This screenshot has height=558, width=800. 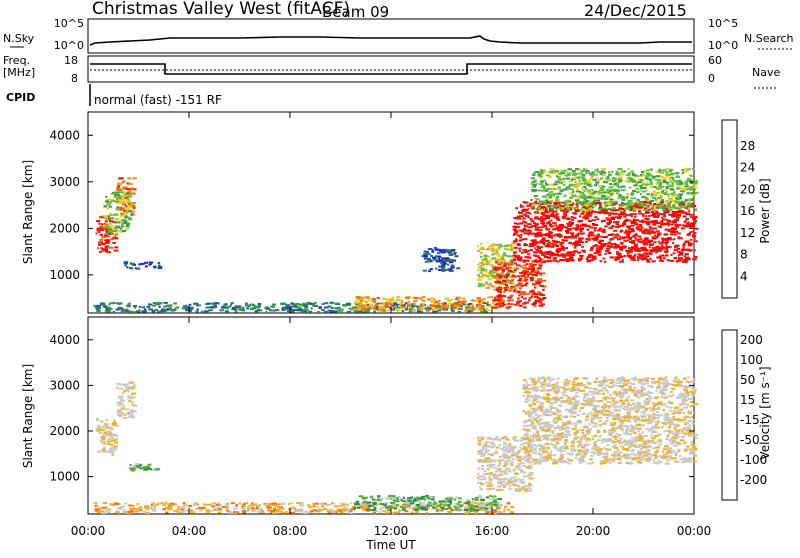 I want to click on freq-panel, so click(x=391, y=69).